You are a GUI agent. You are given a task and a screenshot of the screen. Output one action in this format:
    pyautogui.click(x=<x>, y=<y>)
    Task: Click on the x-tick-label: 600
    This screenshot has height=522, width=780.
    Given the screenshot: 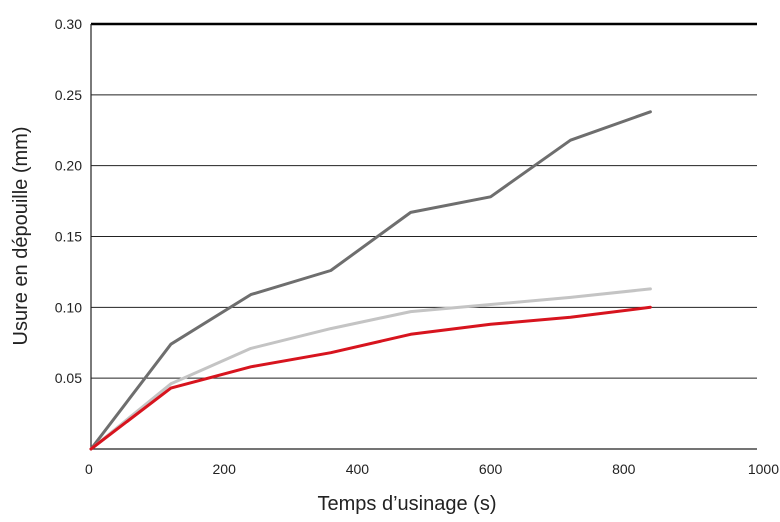 What is the action you would take?
    pyautogui.click(x=491, y=469)
    